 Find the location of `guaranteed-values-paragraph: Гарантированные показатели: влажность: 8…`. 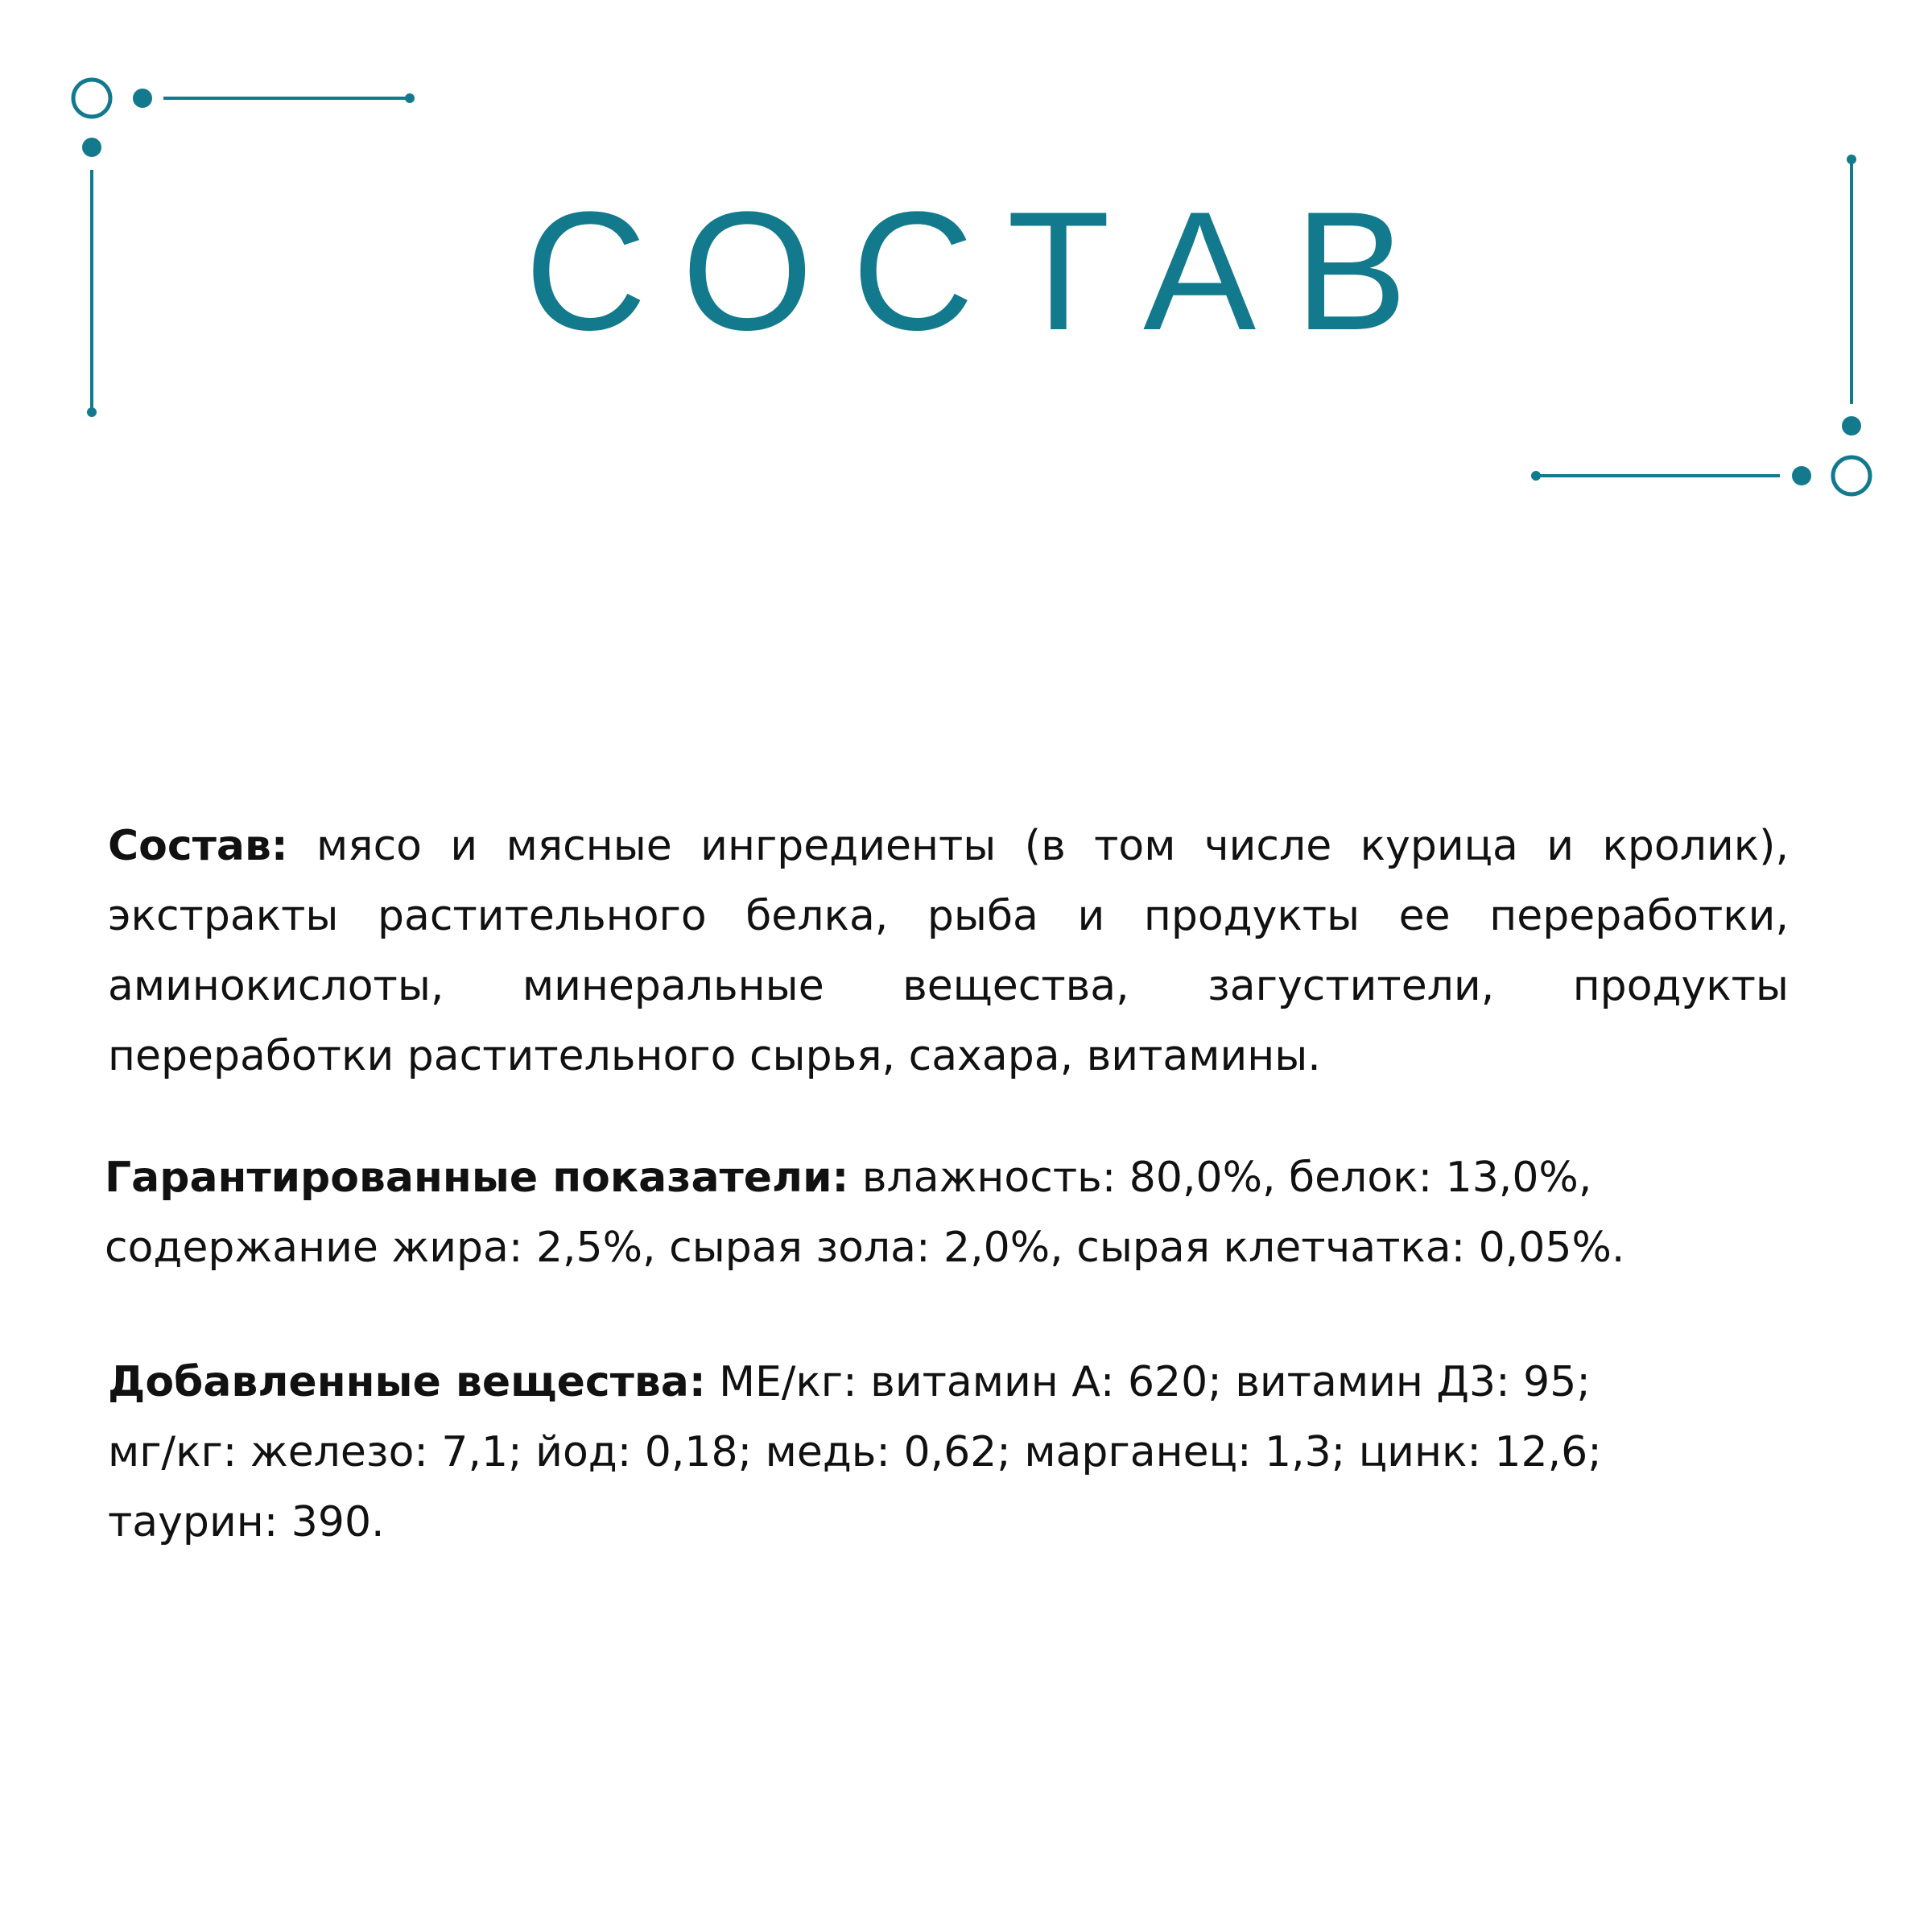

guaranteed-values-paragraph: Гарантированные показатели: влажность: 8… is located at coordinates (865, 1213).